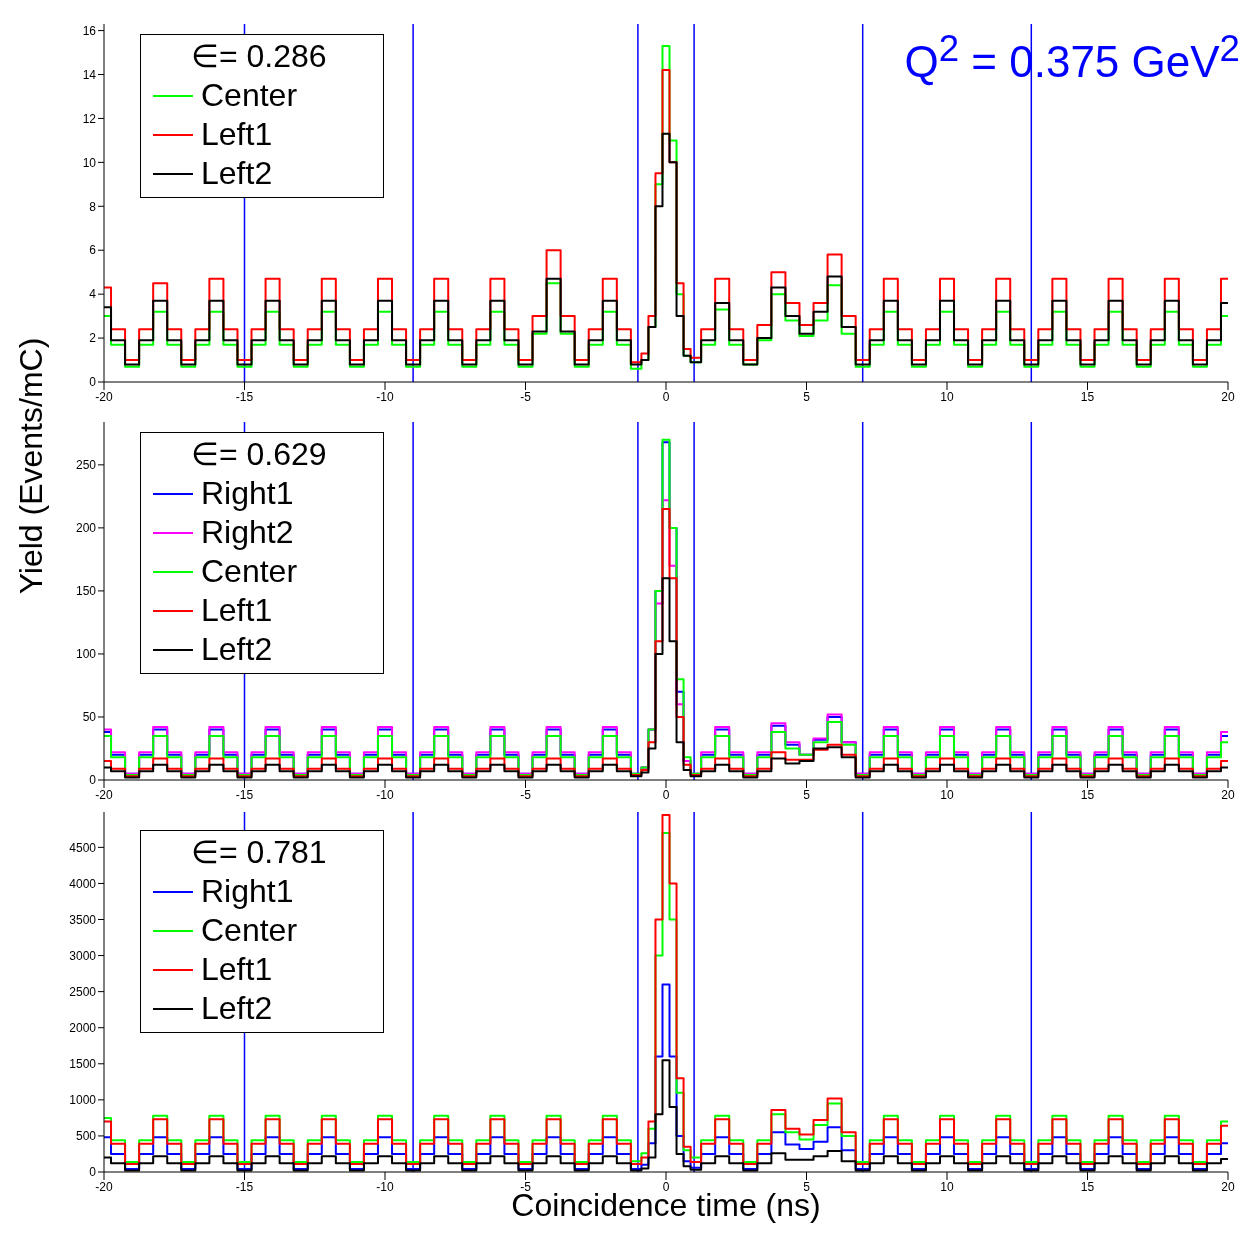 This screenshot has width=1254, height=1245. I want to click on y-tick-label: 500, so click(86, 1136).